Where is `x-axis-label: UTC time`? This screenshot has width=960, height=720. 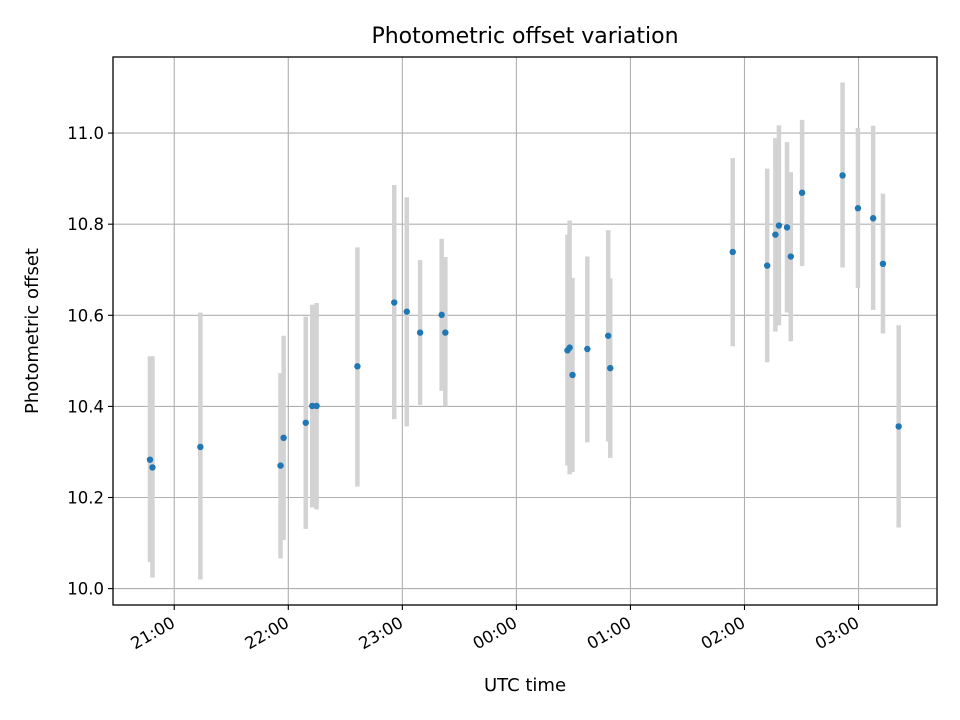 x-axis-label: UTC time is located at coordinates (525, 685).